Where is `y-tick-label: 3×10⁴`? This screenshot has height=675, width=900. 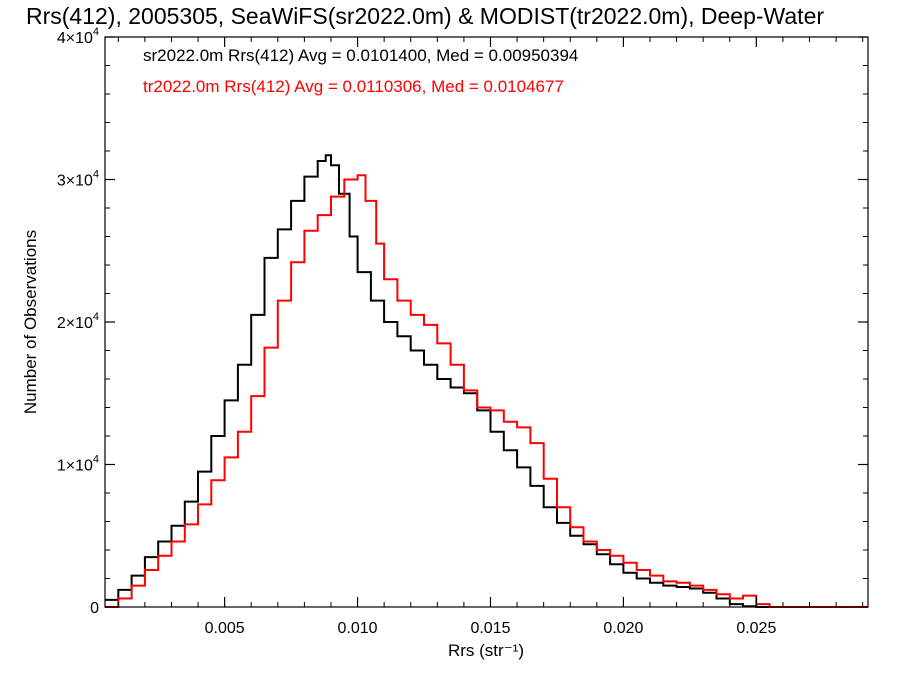 y-tick-label: 3×10⁴ is located at coordinates (78, 179).